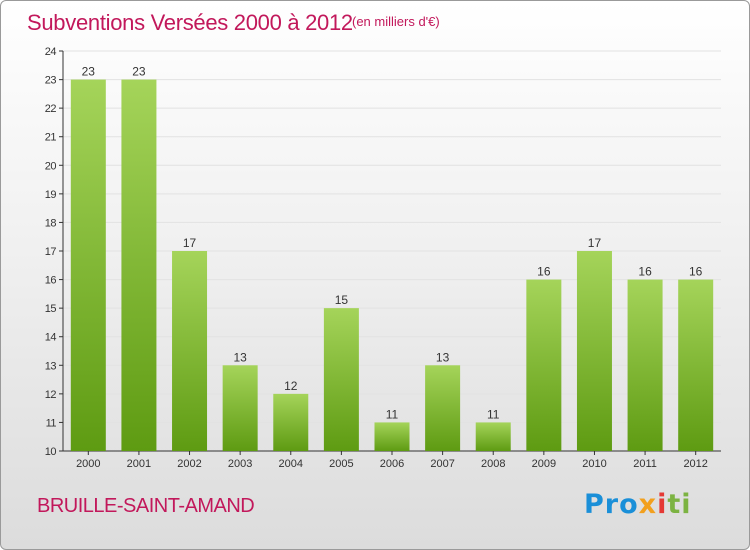 The image size is (750, 550). I want to click on y-tick-label: 11, so click(51, 423).